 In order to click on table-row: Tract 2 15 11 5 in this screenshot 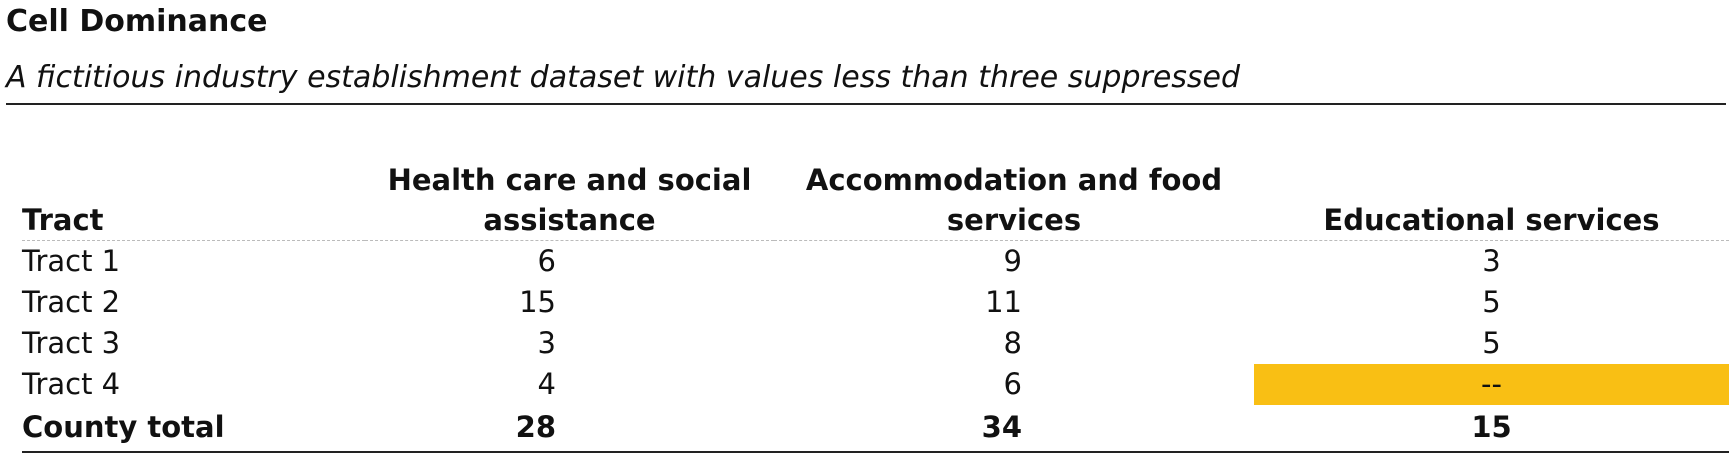, I will do `click(875, 302)`.